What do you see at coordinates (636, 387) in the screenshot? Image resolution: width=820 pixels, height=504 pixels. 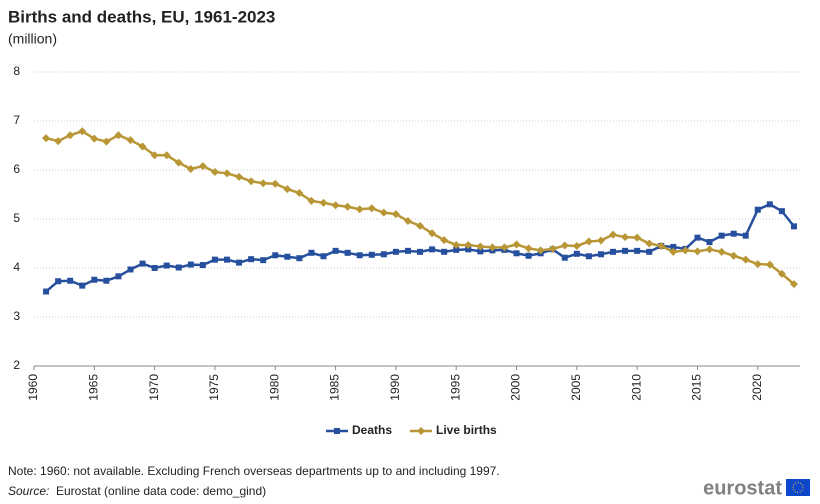 I see `x-tick-label: 2010` at bounding box center [636, 387].